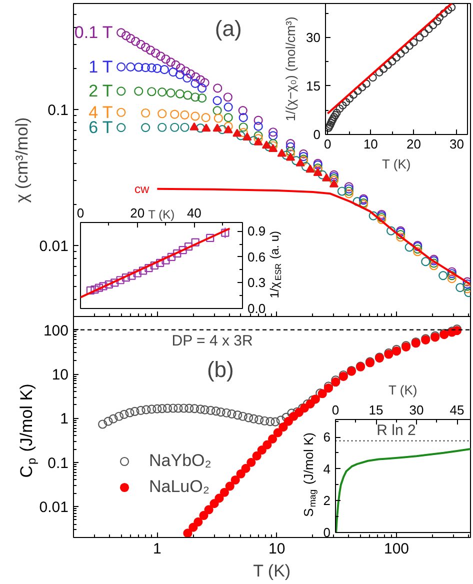  What do you see at coordinates (313, 86) in the screenshot?
I see `y-tick-label: 15` at bounding box center [313, 86].